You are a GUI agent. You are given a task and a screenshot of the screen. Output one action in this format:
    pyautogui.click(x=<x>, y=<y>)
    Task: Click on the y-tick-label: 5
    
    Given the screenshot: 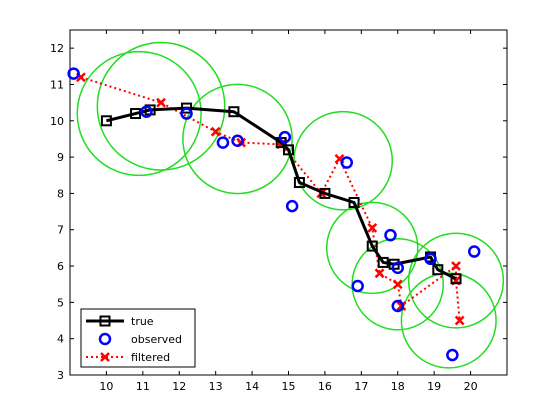 What is the action you would take?
    pyautogui.click(x=60, y=302)
    